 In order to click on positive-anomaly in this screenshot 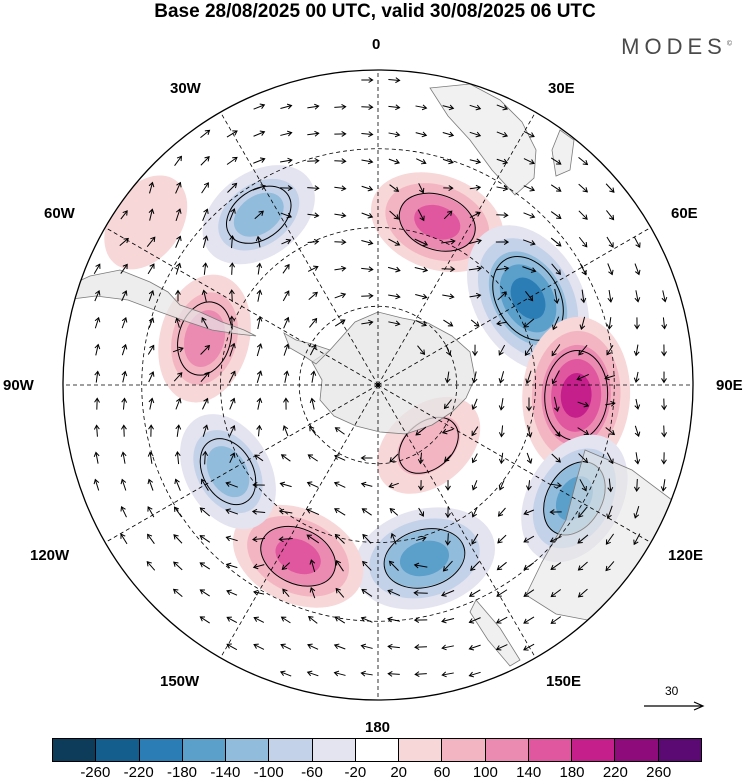, I will do `click(146, 222)`.